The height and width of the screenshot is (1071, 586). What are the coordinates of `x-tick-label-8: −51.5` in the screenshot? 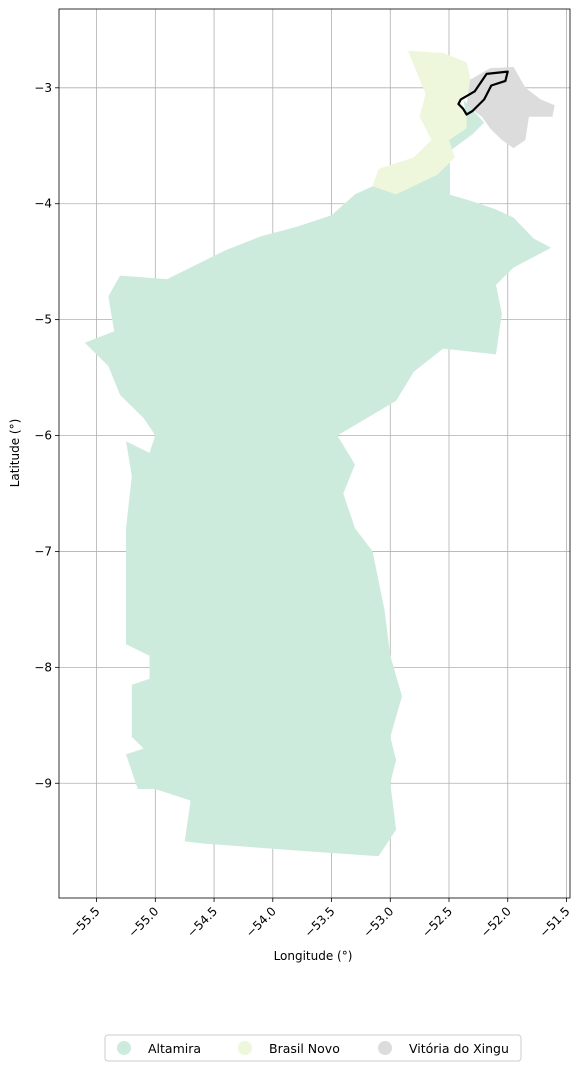 It's located at (555, 922).